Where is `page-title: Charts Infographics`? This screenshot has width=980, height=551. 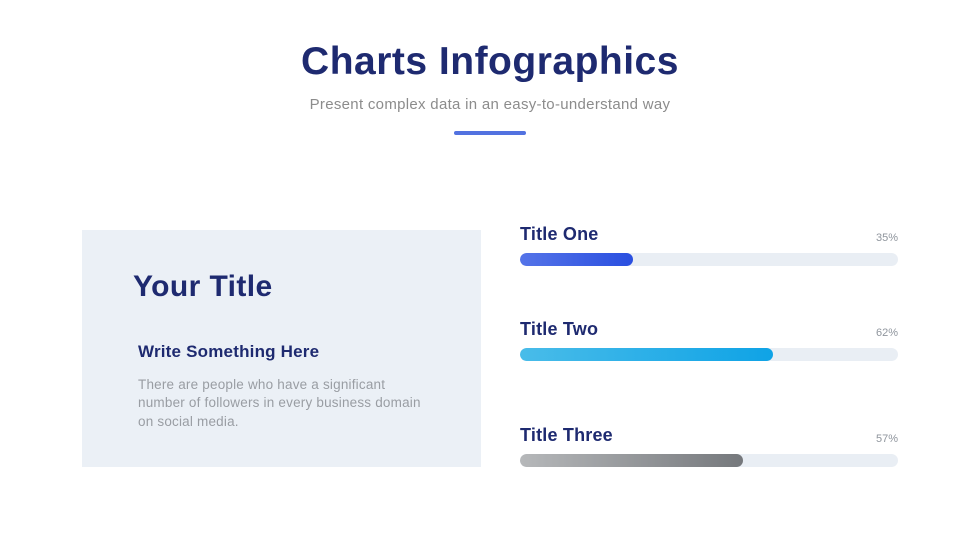
page-title: Charts Infographics is located at coordinates (490, 61).